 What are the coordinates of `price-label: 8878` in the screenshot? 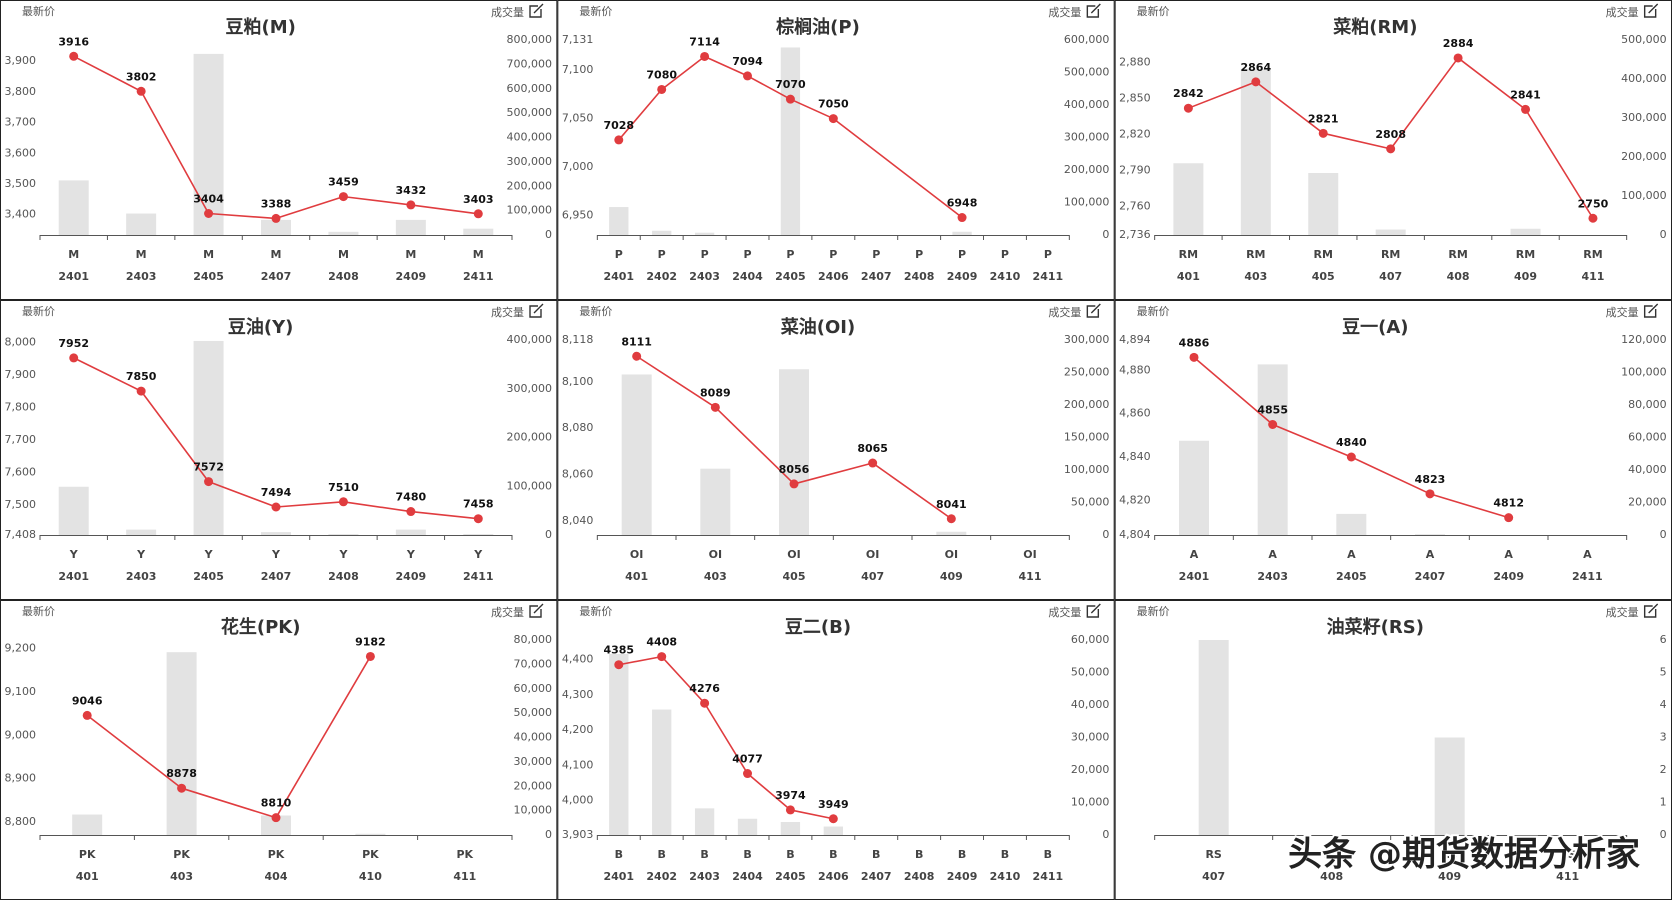 It's located at (181, 773).